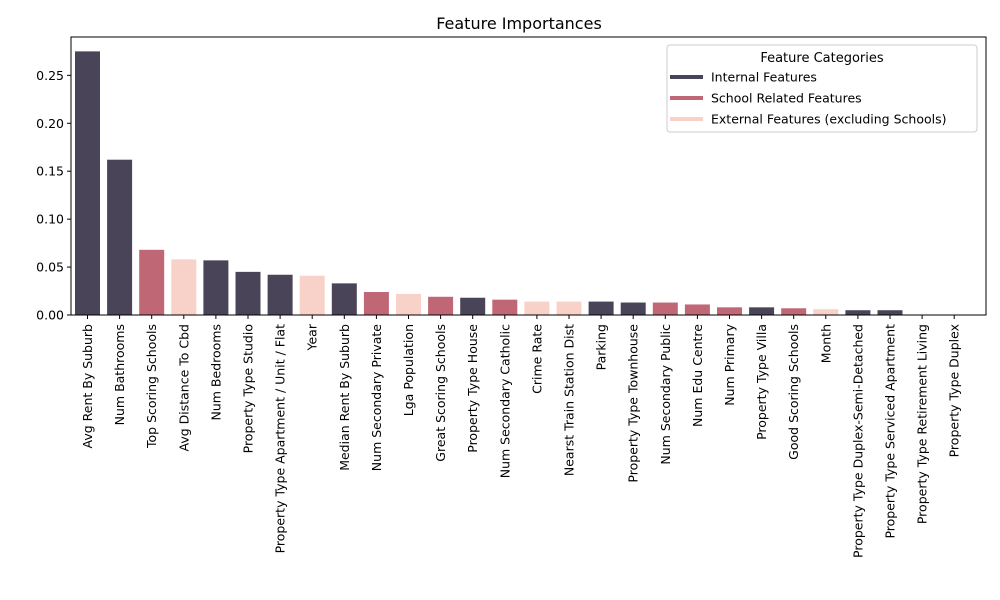 This screenshot has height=600, width=1000. I want to click on legend-label-external: External Features (excluding Schools), so click(828, 119).